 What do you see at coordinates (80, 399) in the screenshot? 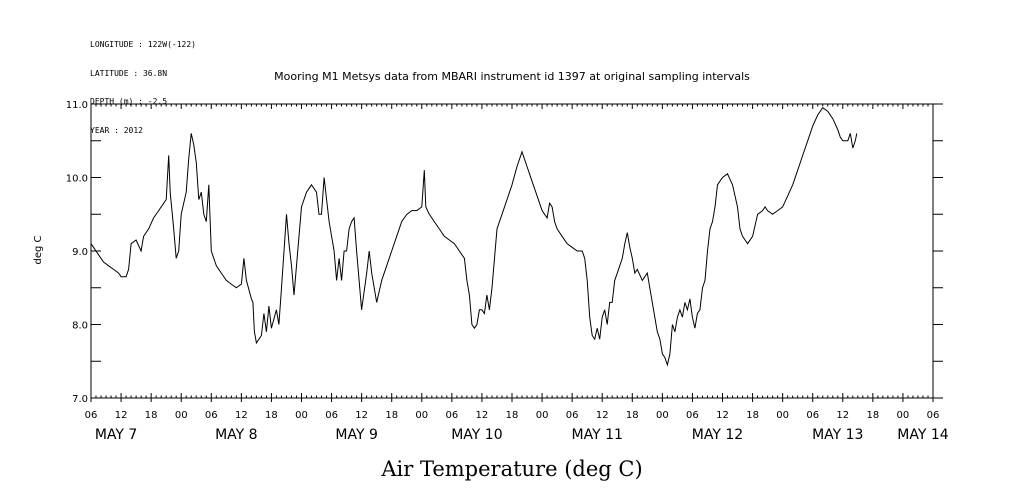
I see `y-tick-label: 7.0` at bounding box center [80, 399].